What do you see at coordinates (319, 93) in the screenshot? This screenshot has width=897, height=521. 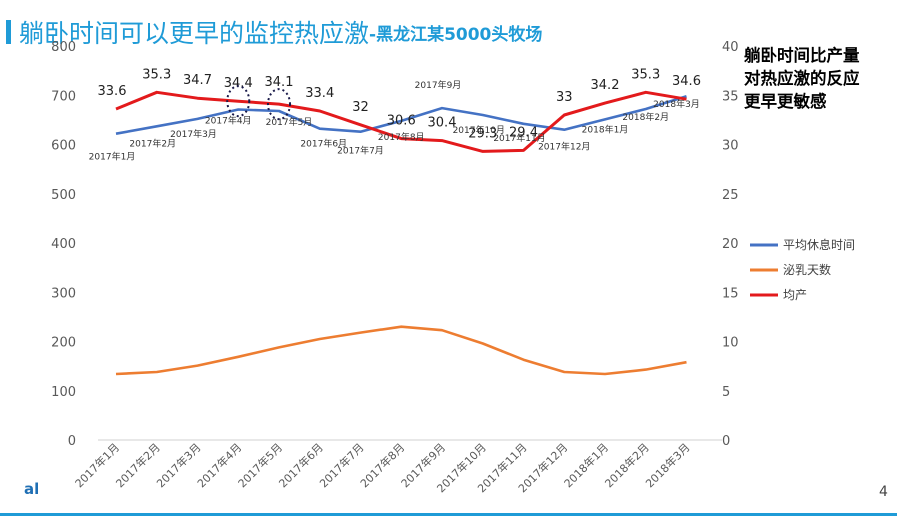 I see `value-data-label: 33.4` at bounding box center [319, 93].